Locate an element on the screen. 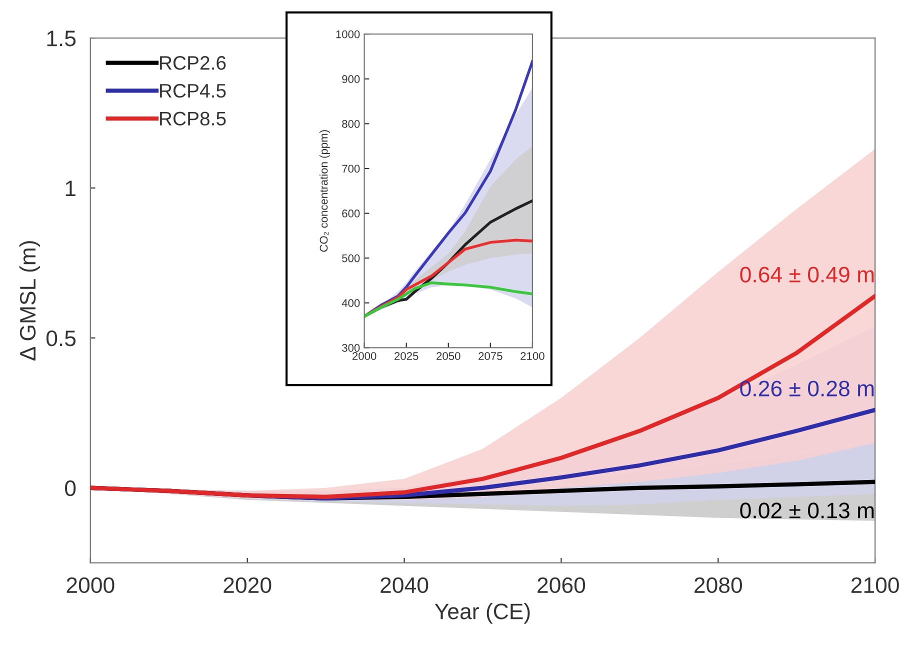 The image size is (904, 656). y-tick-label: 700 is located at coordinates (351, 168).